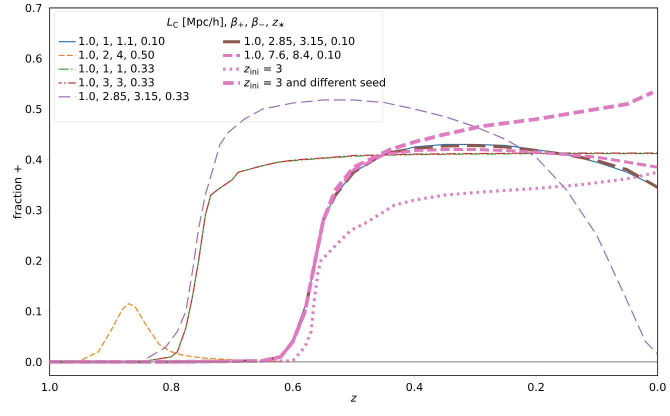  I want to click on y-axis-title: fraction +, so click(17, 192).